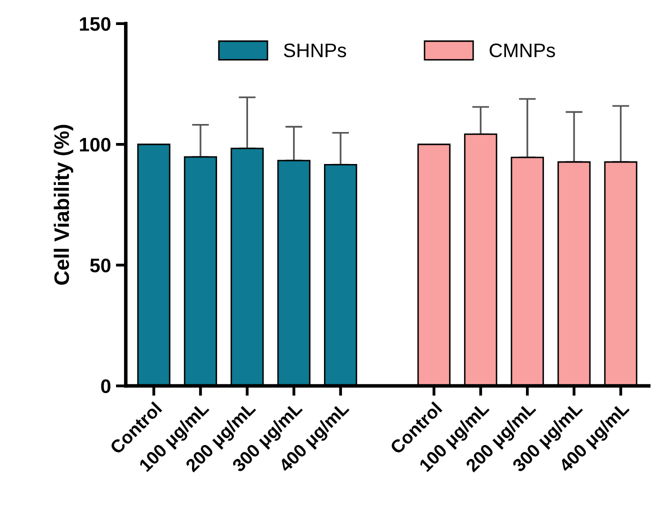 Image resolution: width=662 pixels, height=525 pixels. Describe the element at coordinates (522, 50) in the screenshot. I see `legend-label: CMNPs` at that location.